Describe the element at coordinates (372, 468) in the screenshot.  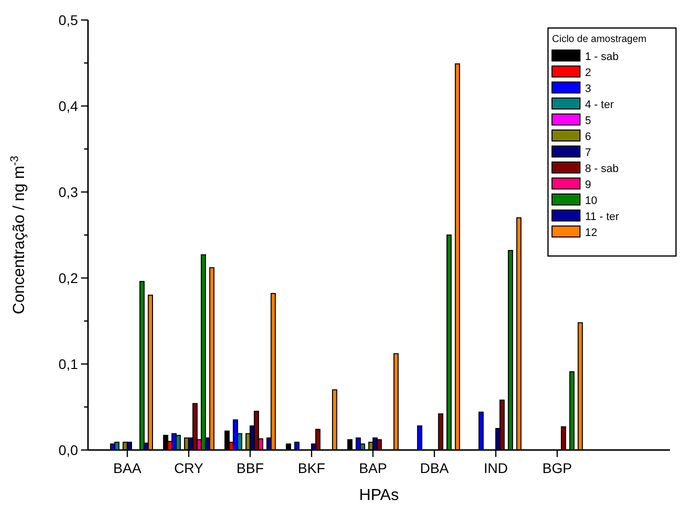
I see `x-tick-label: BAP` at that location.